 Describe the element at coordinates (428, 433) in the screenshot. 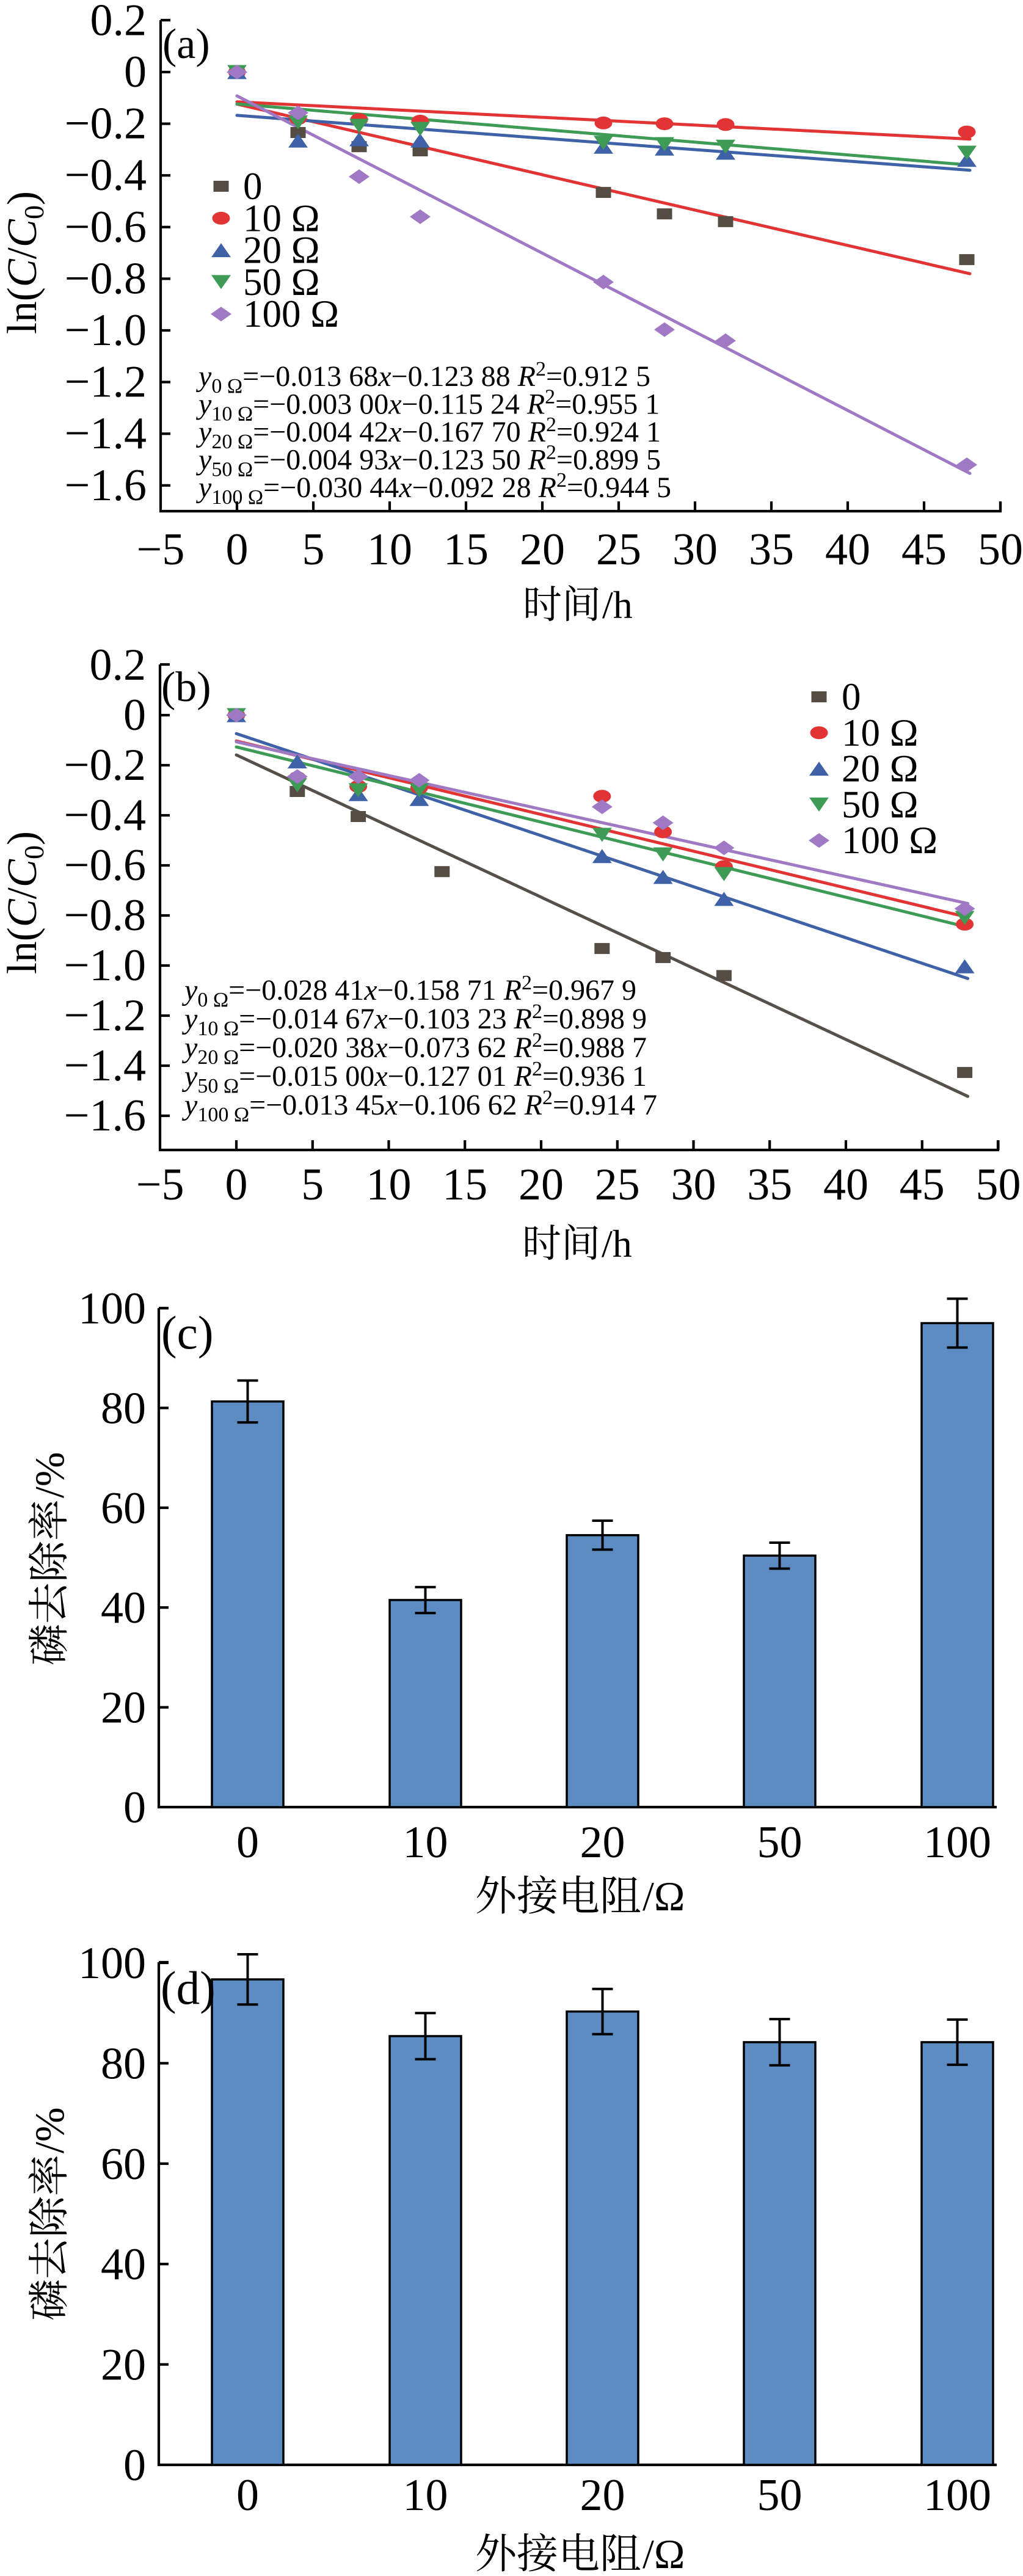

I see `svg-text:y20 Ω=−0.004 42x−0.167 70 R2=0: y20 Ω=−0.004 42x−0.167 70 R2=0.924 1` at that location.